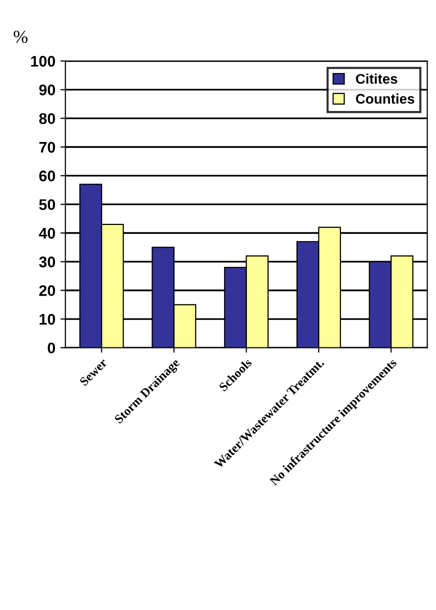 The width and height of the screenshot is (436, 610). What do you see at coordinates (43, 61) in the screenshot?
I see `y-tick-label: 100` at bounding box center [43, 61].